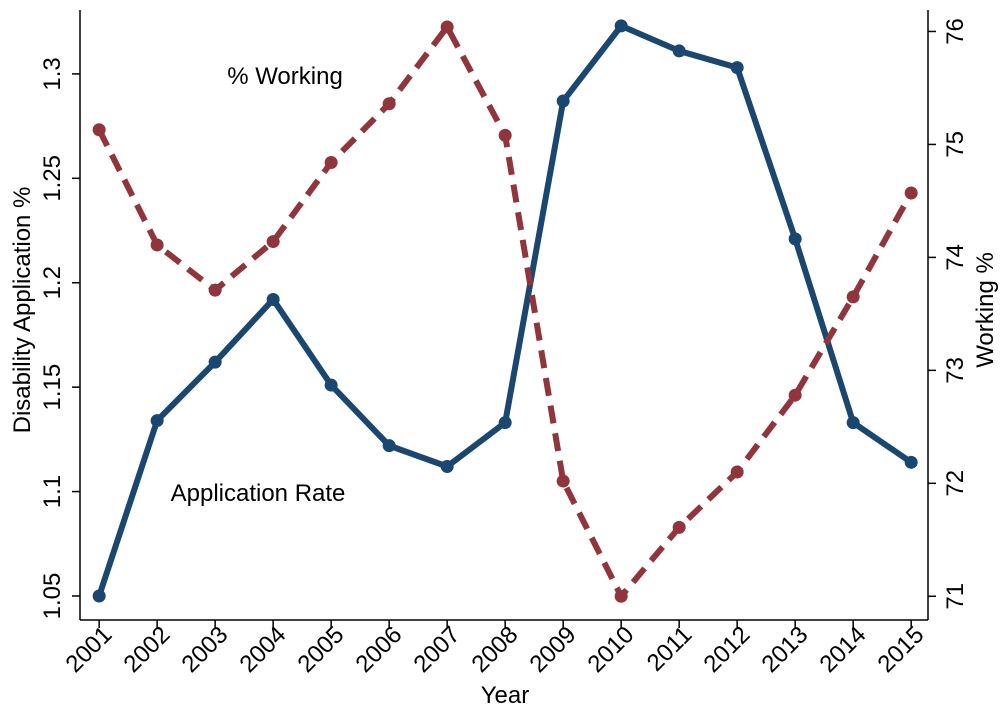 The width and height of the screenshot is (1002, 717). I want to click on x-tick-label: 2002, so click(147, 649).